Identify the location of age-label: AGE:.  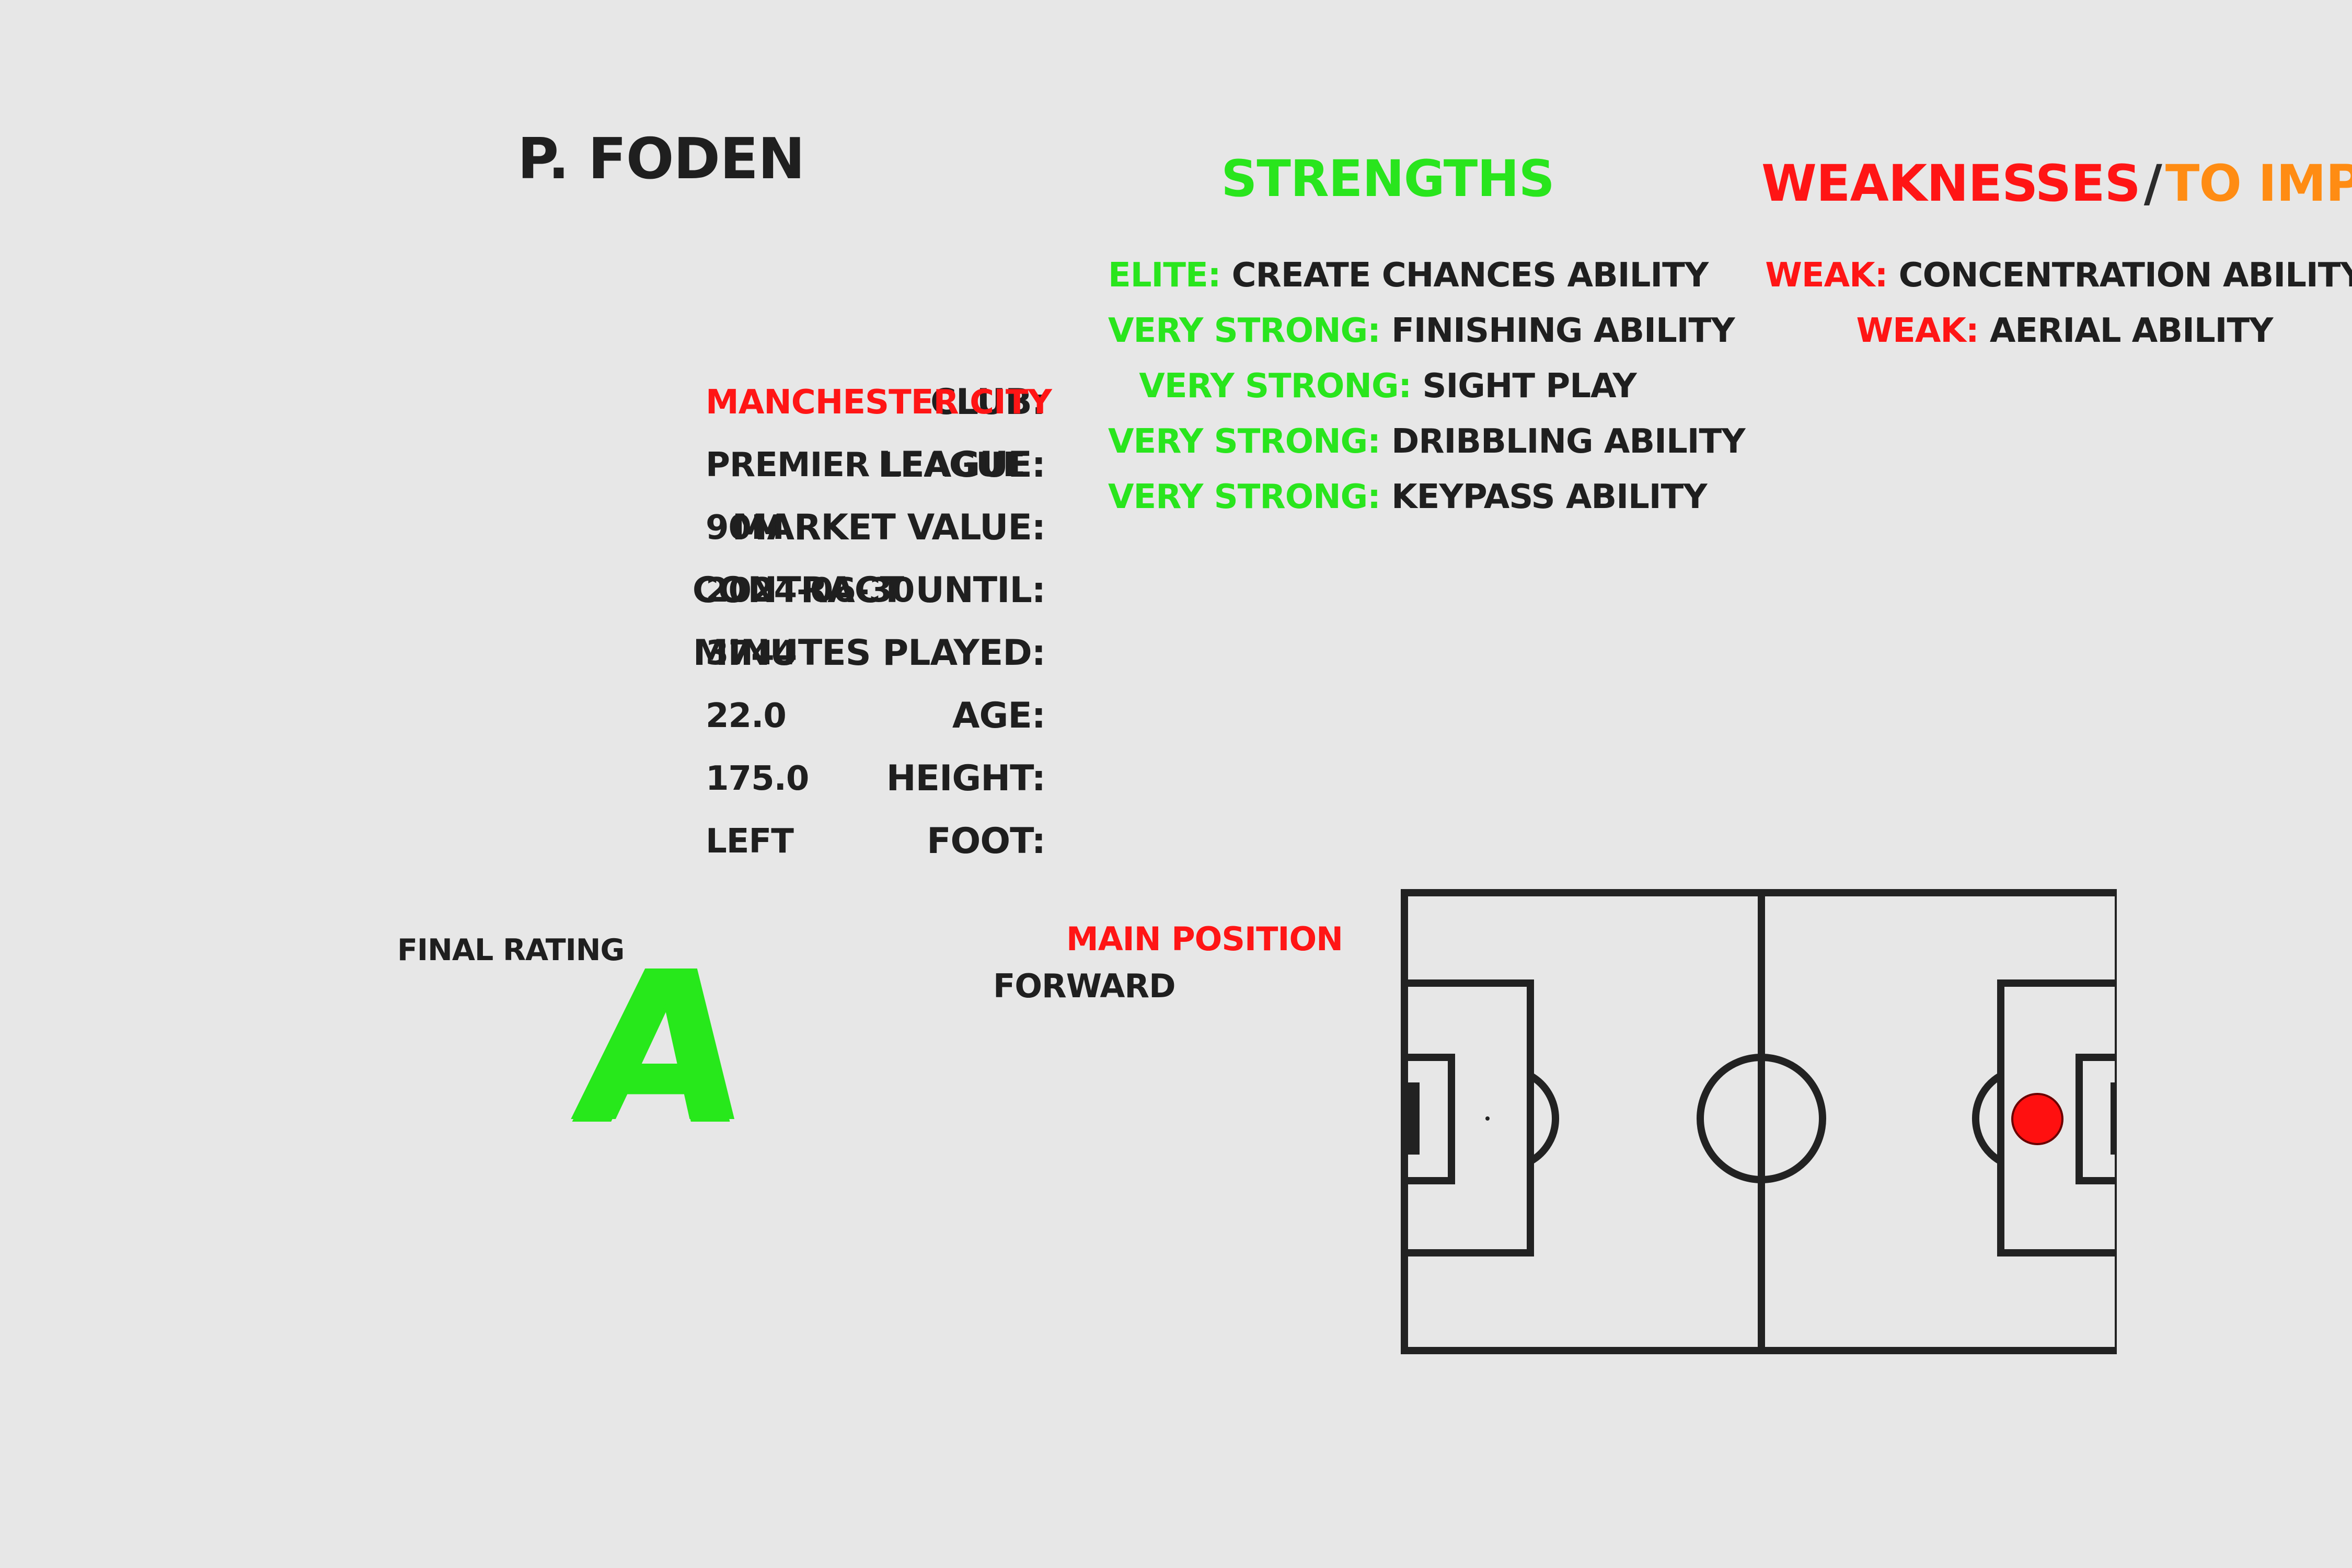
(999, 715).